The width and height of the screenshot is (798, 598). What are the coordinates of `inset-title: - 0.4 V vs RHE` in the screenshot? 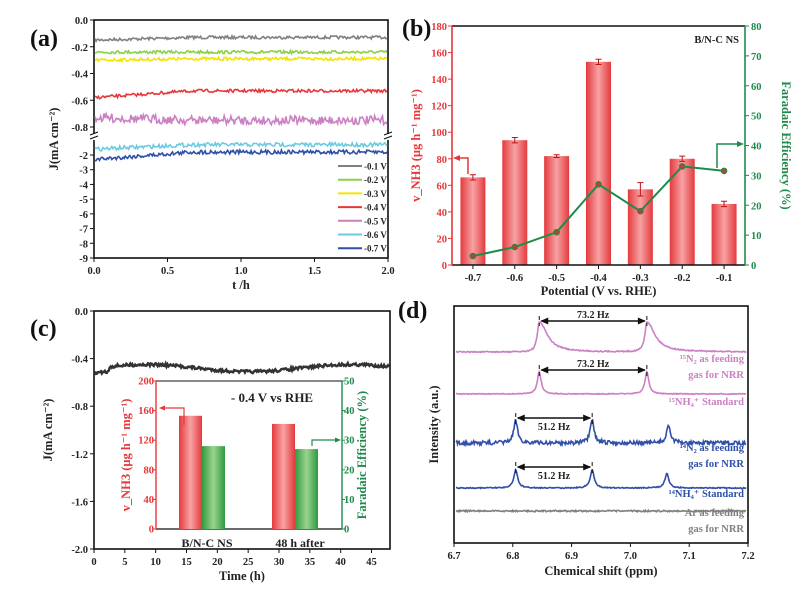 It's located at (272, 397).